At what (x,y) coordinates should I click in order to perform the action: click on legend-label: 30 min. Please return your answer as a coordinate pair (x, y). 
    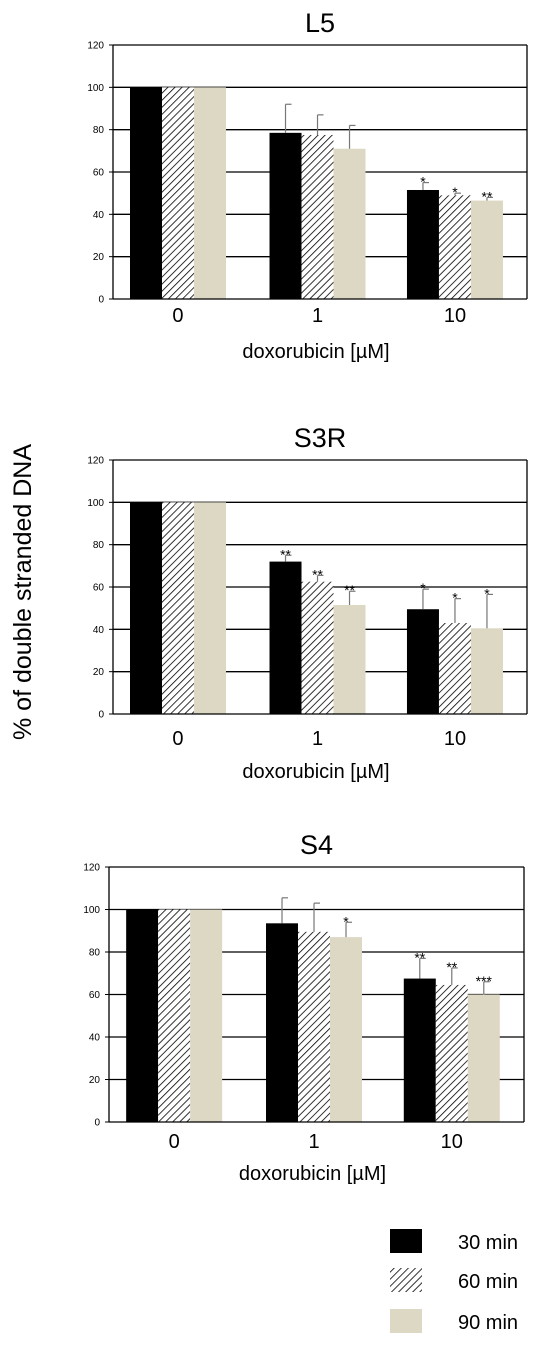
    Looking at the image, I should click on (488, 1243).